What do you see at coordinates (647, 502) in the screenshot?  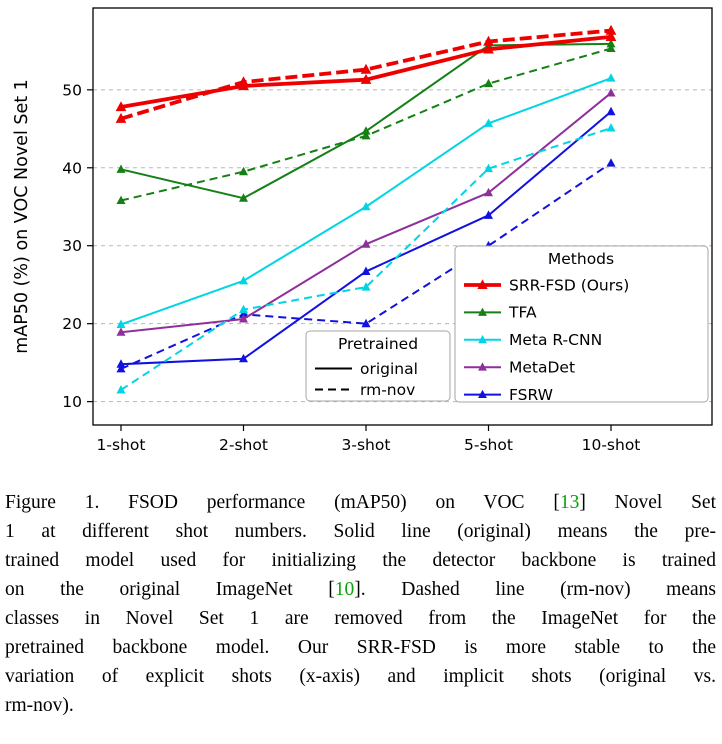 I see `caption-text: ] Novel Set` at bounding box center [647, 502].